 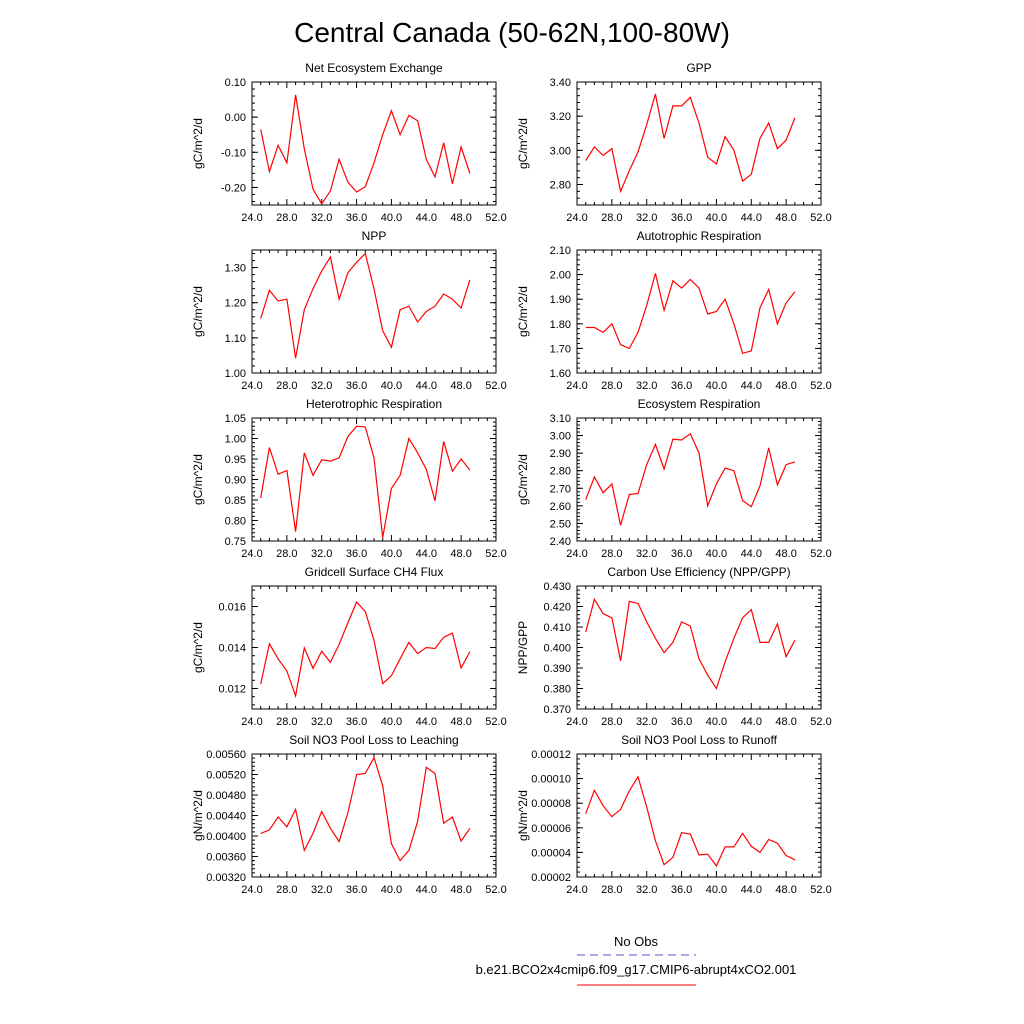 What do you see at coordinates (557, 587) in the screenshot?
I see `y-tick-label: 0.430` at bounding box center [557, 587].